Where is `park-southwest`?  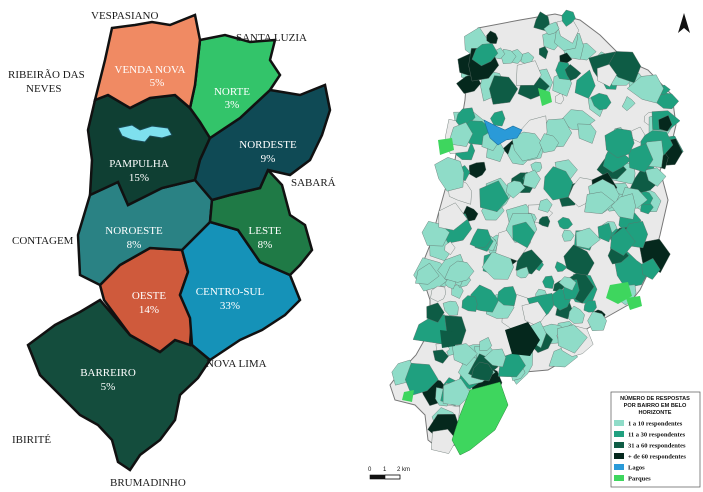
park-southwest is located at coordinates (447, 339).